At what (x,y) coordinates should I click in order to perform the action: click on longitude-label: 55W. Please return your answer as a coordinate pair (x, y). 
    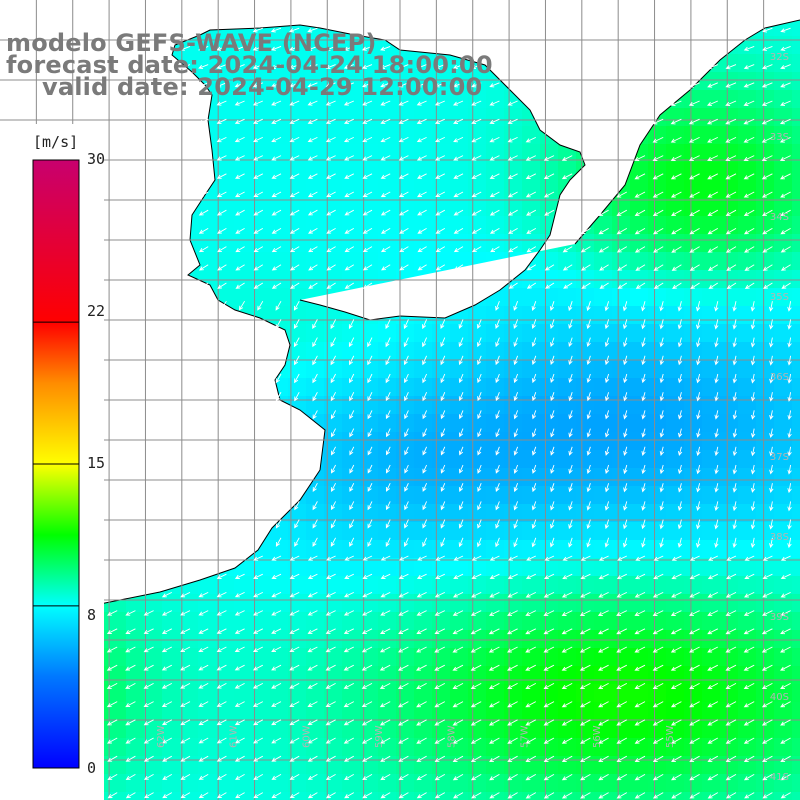
    Looking at the image, I should click on (670, 736).